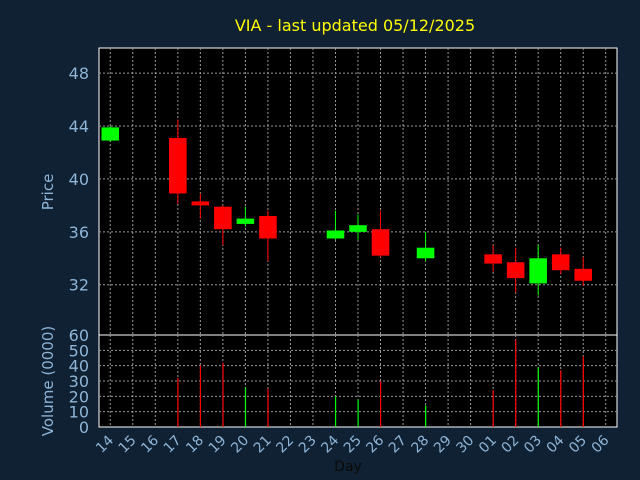  I want to click on volume-y-tick-label: 60, so click(79, 335).